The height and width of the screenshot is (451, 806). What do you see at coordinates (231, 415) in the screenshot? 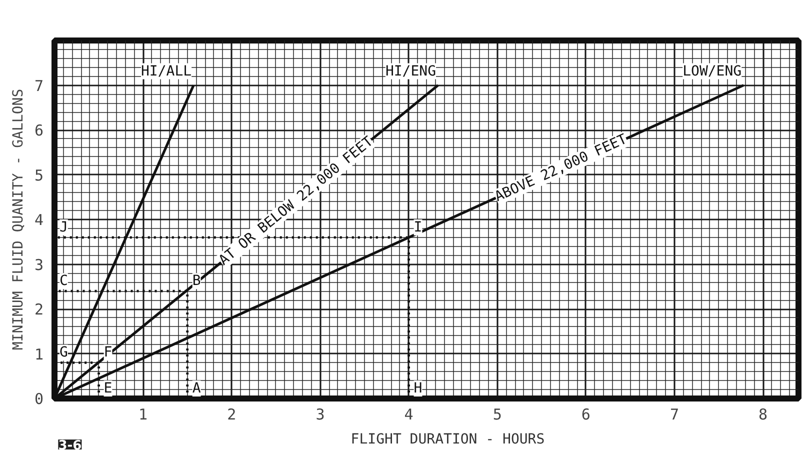
I see `x-tick-label: 2` at bounding box center [231, 415].